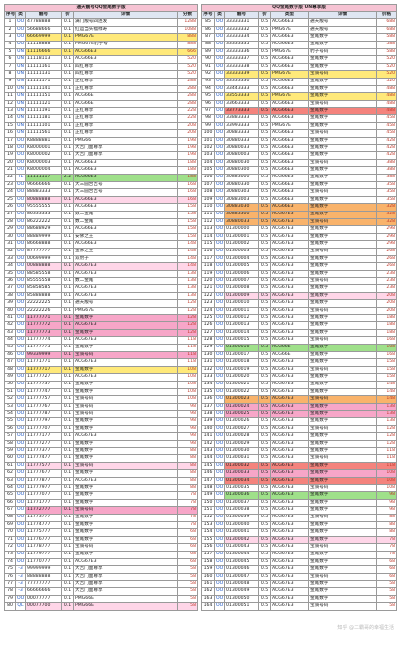 The width and height of the screenshot is (400, 648). What do you see at coordinates (208, 59) in the screenshot?
I see `cell: 90` at bounding box center [208, 59].